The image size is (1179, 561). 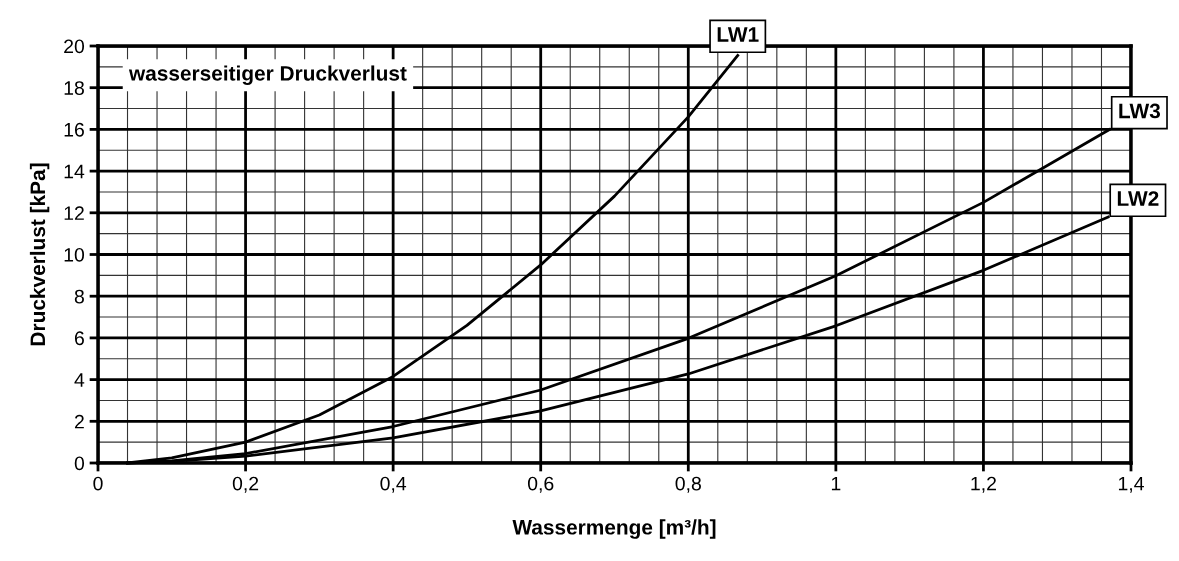 I want to click on y-tick-label: 0, so click(x=79, y=463).